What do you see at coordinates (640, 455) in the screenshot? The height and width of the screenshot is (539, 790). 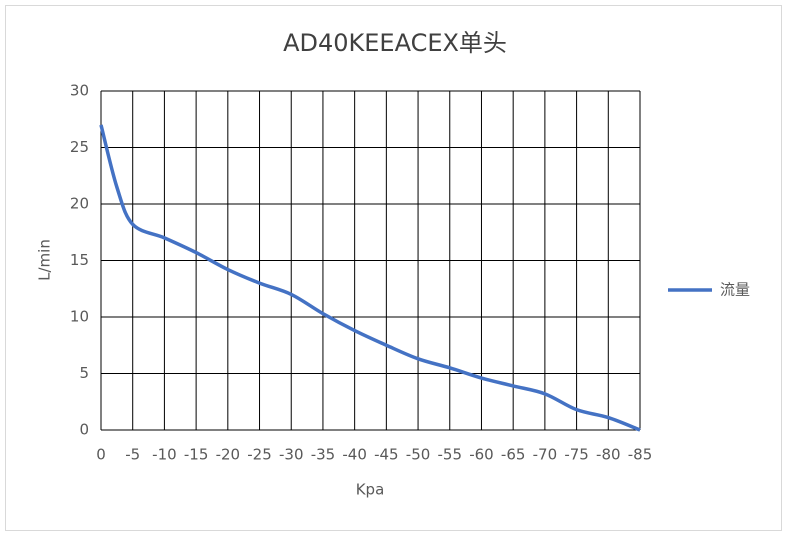 I see `x-tick-label: -85` at bounding box center [640, 455].